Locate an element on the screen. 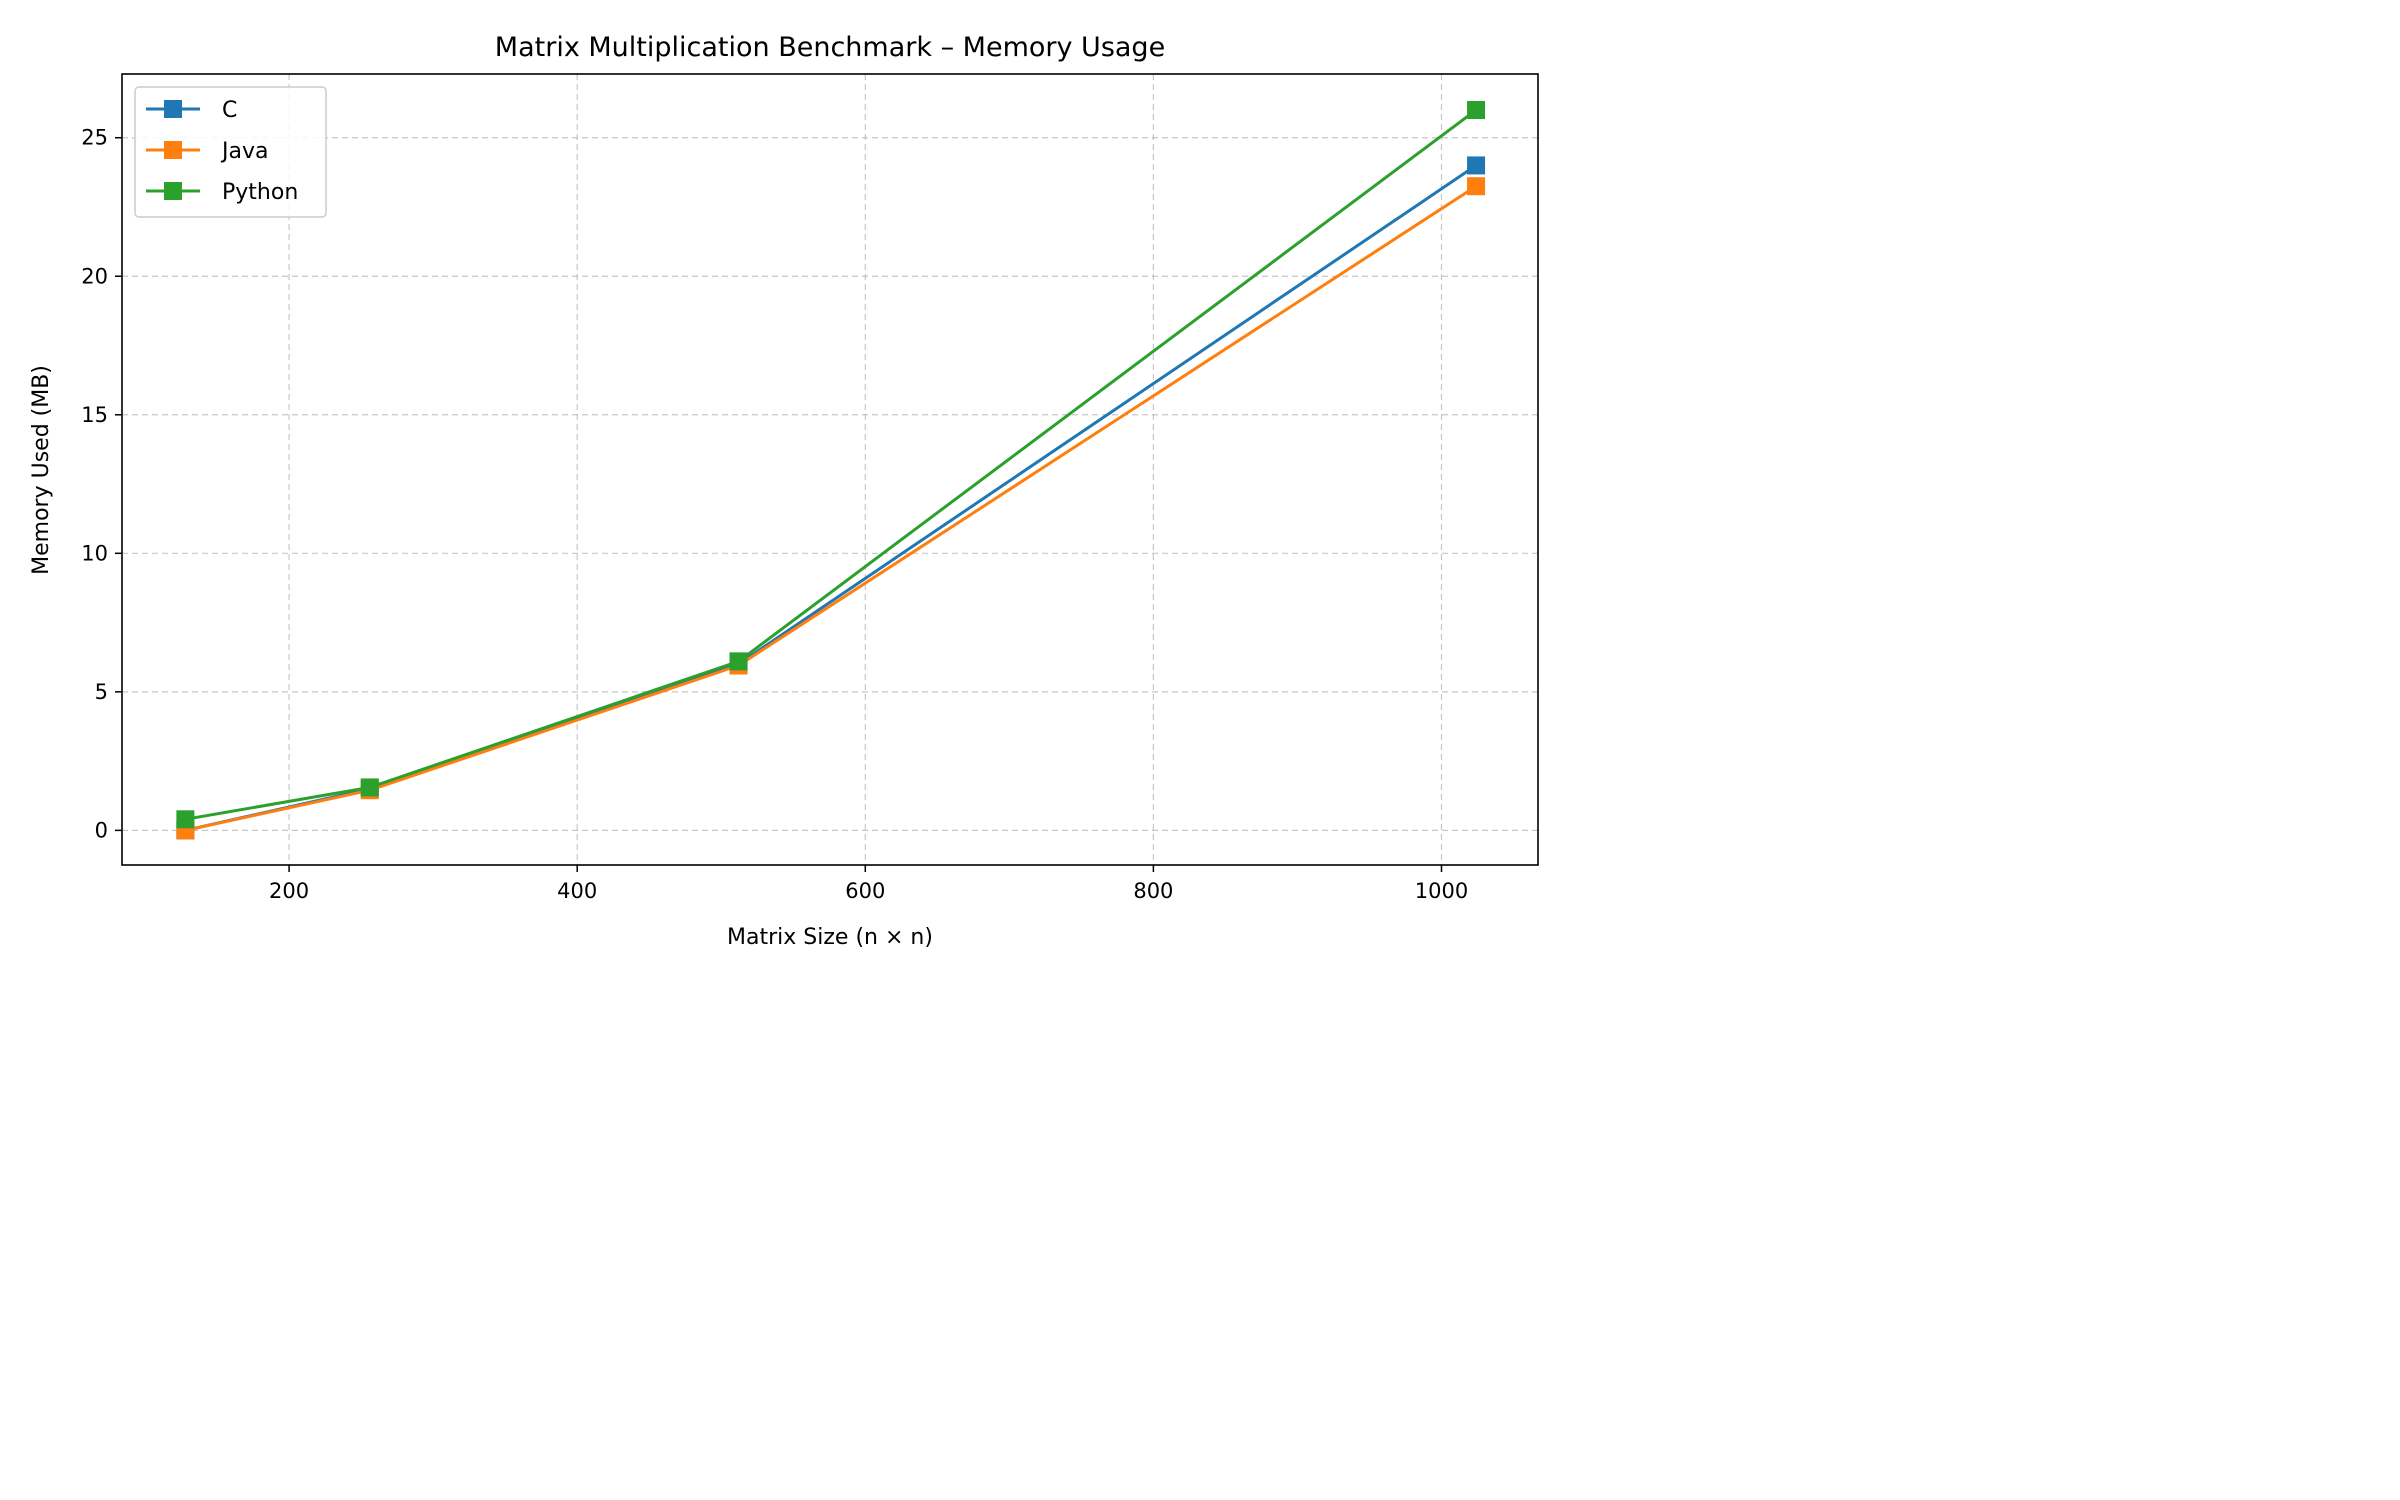 The height and width of the screenshot is (1500, 2400). data-point-c is located at coordinates (1476, 165).